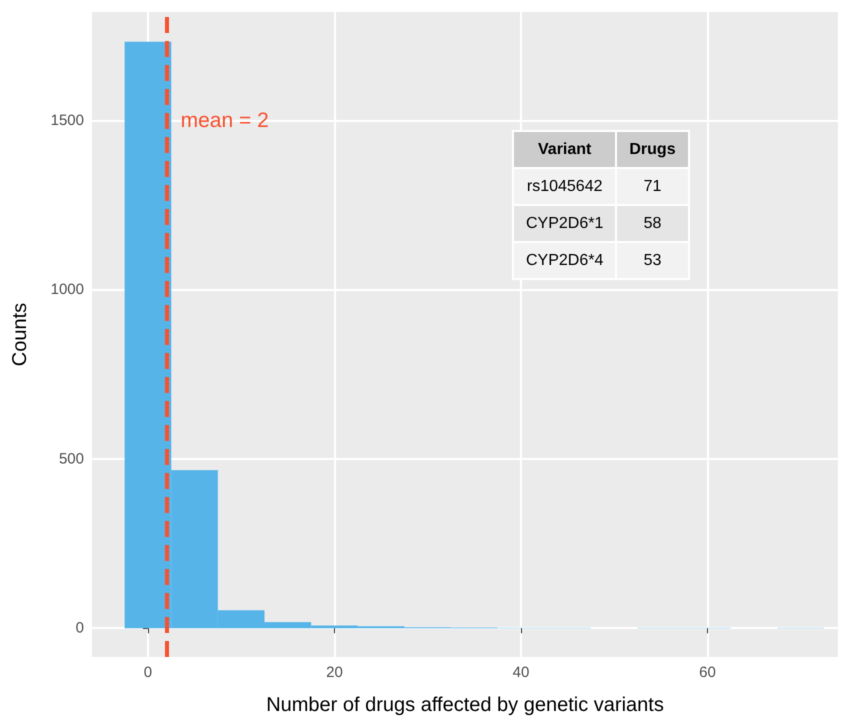  What do you see at coordinates (564, 186) in the screenshot?
I see `annotation: rs1045642` at bounding box center [564, 186].